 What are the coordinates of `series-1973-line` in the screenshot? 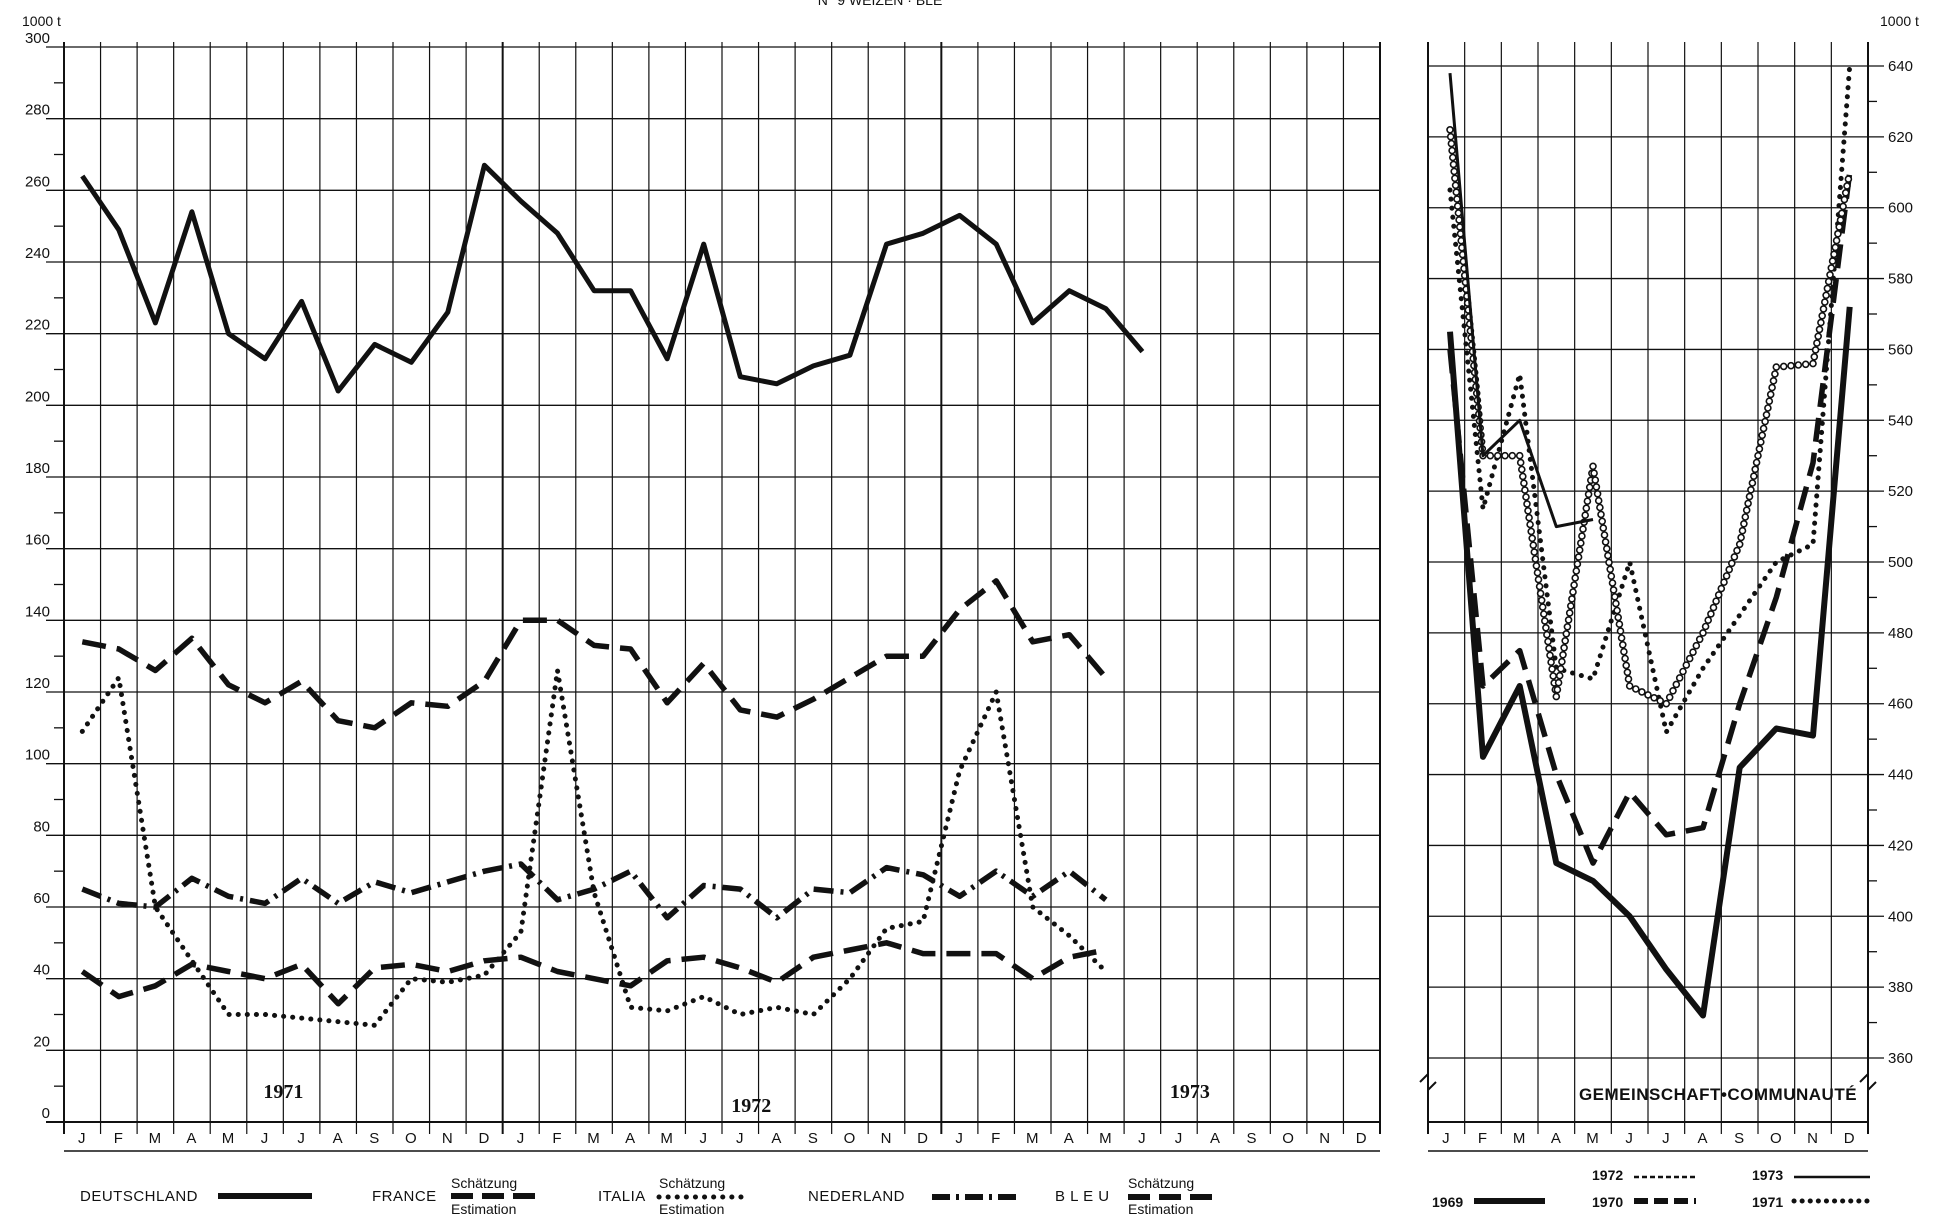 It's located at (1521, 300).